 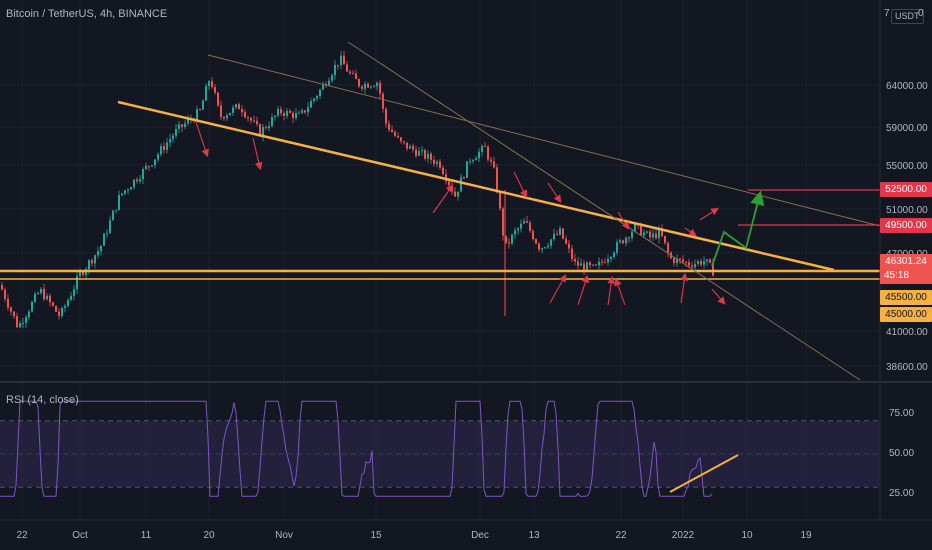 I want to click on projection-path, so click(x=738, y=228).